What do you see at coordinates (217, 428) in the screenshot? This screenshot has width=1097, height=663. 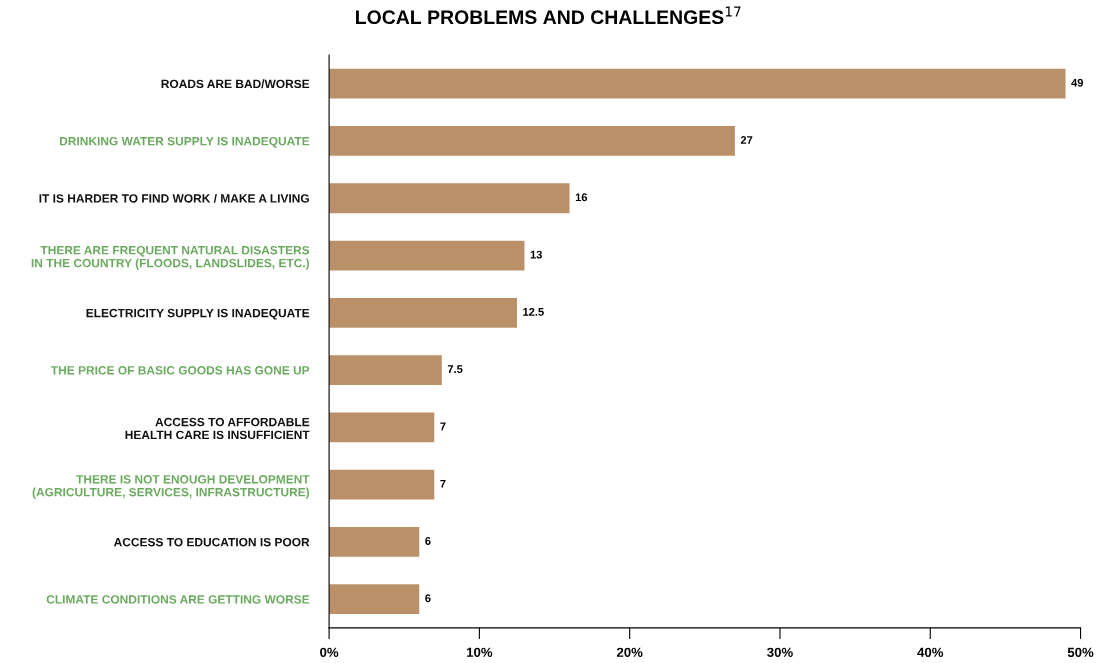 I see `y-tick-label: ACCESS TO AFFORDABLE HEALTH CARE IS INSUFFICIENT` at bounding box center [217, 428].